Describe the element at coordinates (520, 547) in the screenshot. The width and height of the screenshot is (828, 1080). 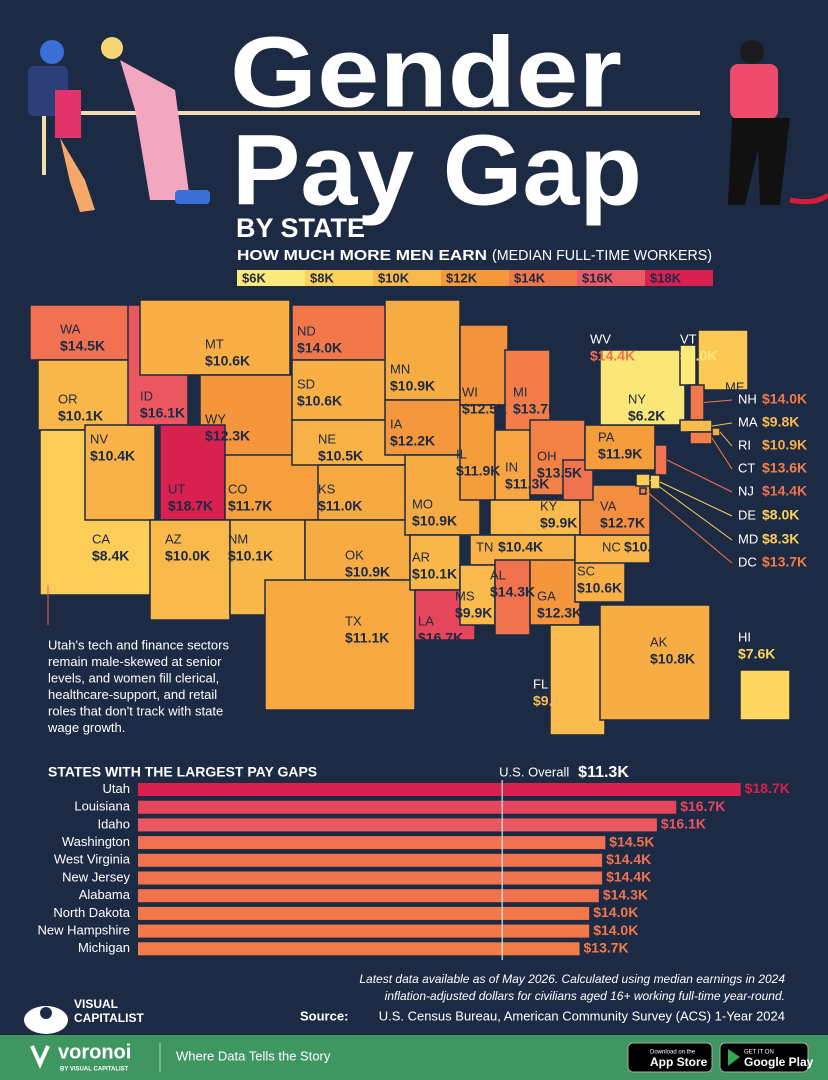
I see `state-value: $10.4K` at that location.